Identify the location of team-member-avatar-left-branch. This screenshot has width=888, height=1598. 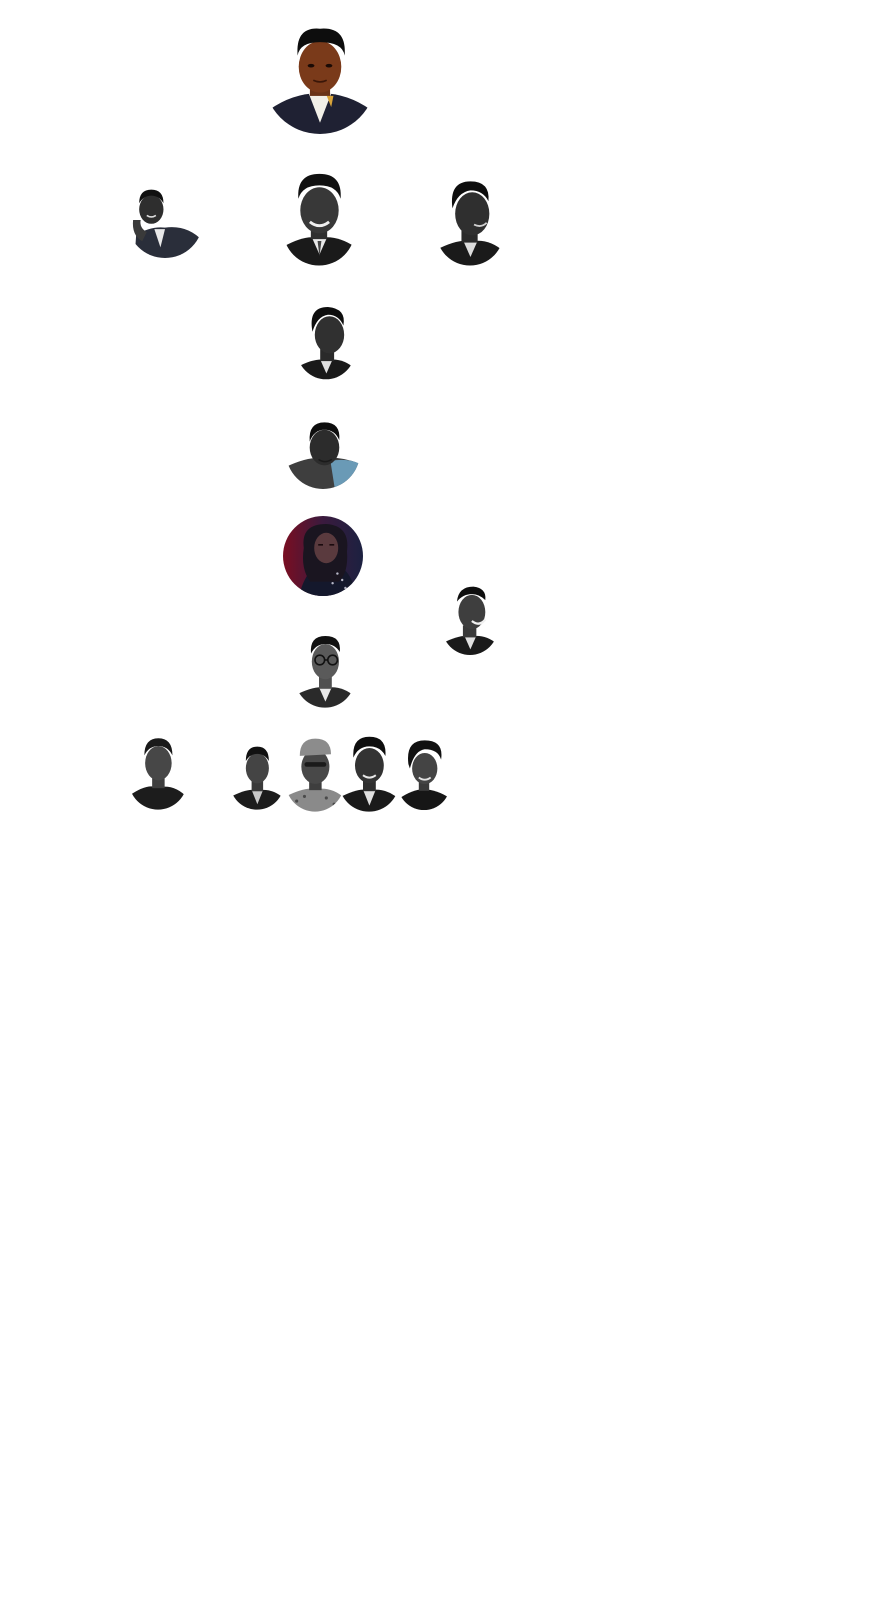
(165, 220).